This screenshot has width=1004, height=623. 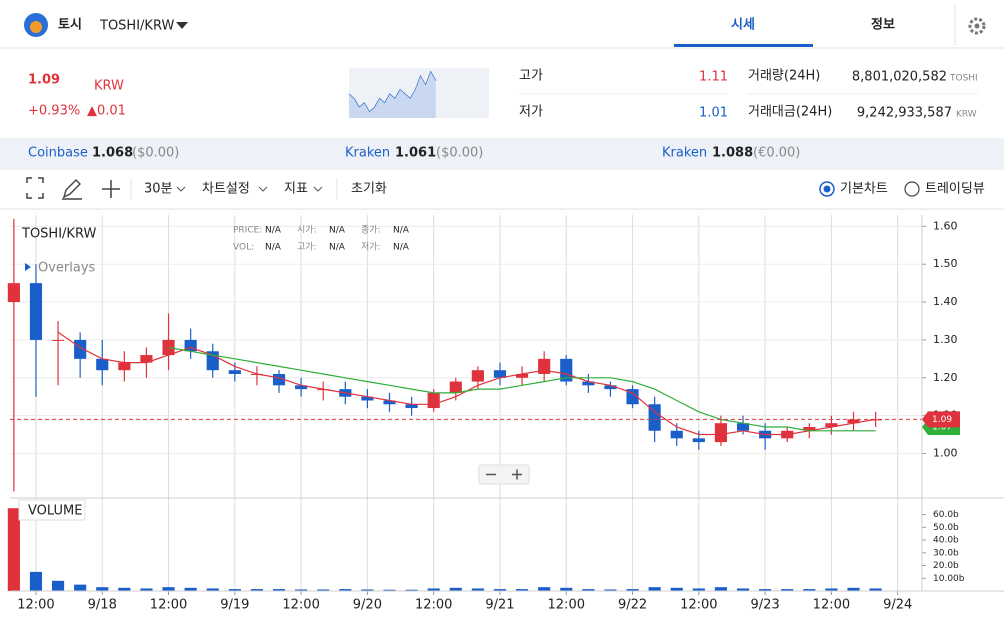 I want to click on info-label: 종가:, so click(x=371, y=230).